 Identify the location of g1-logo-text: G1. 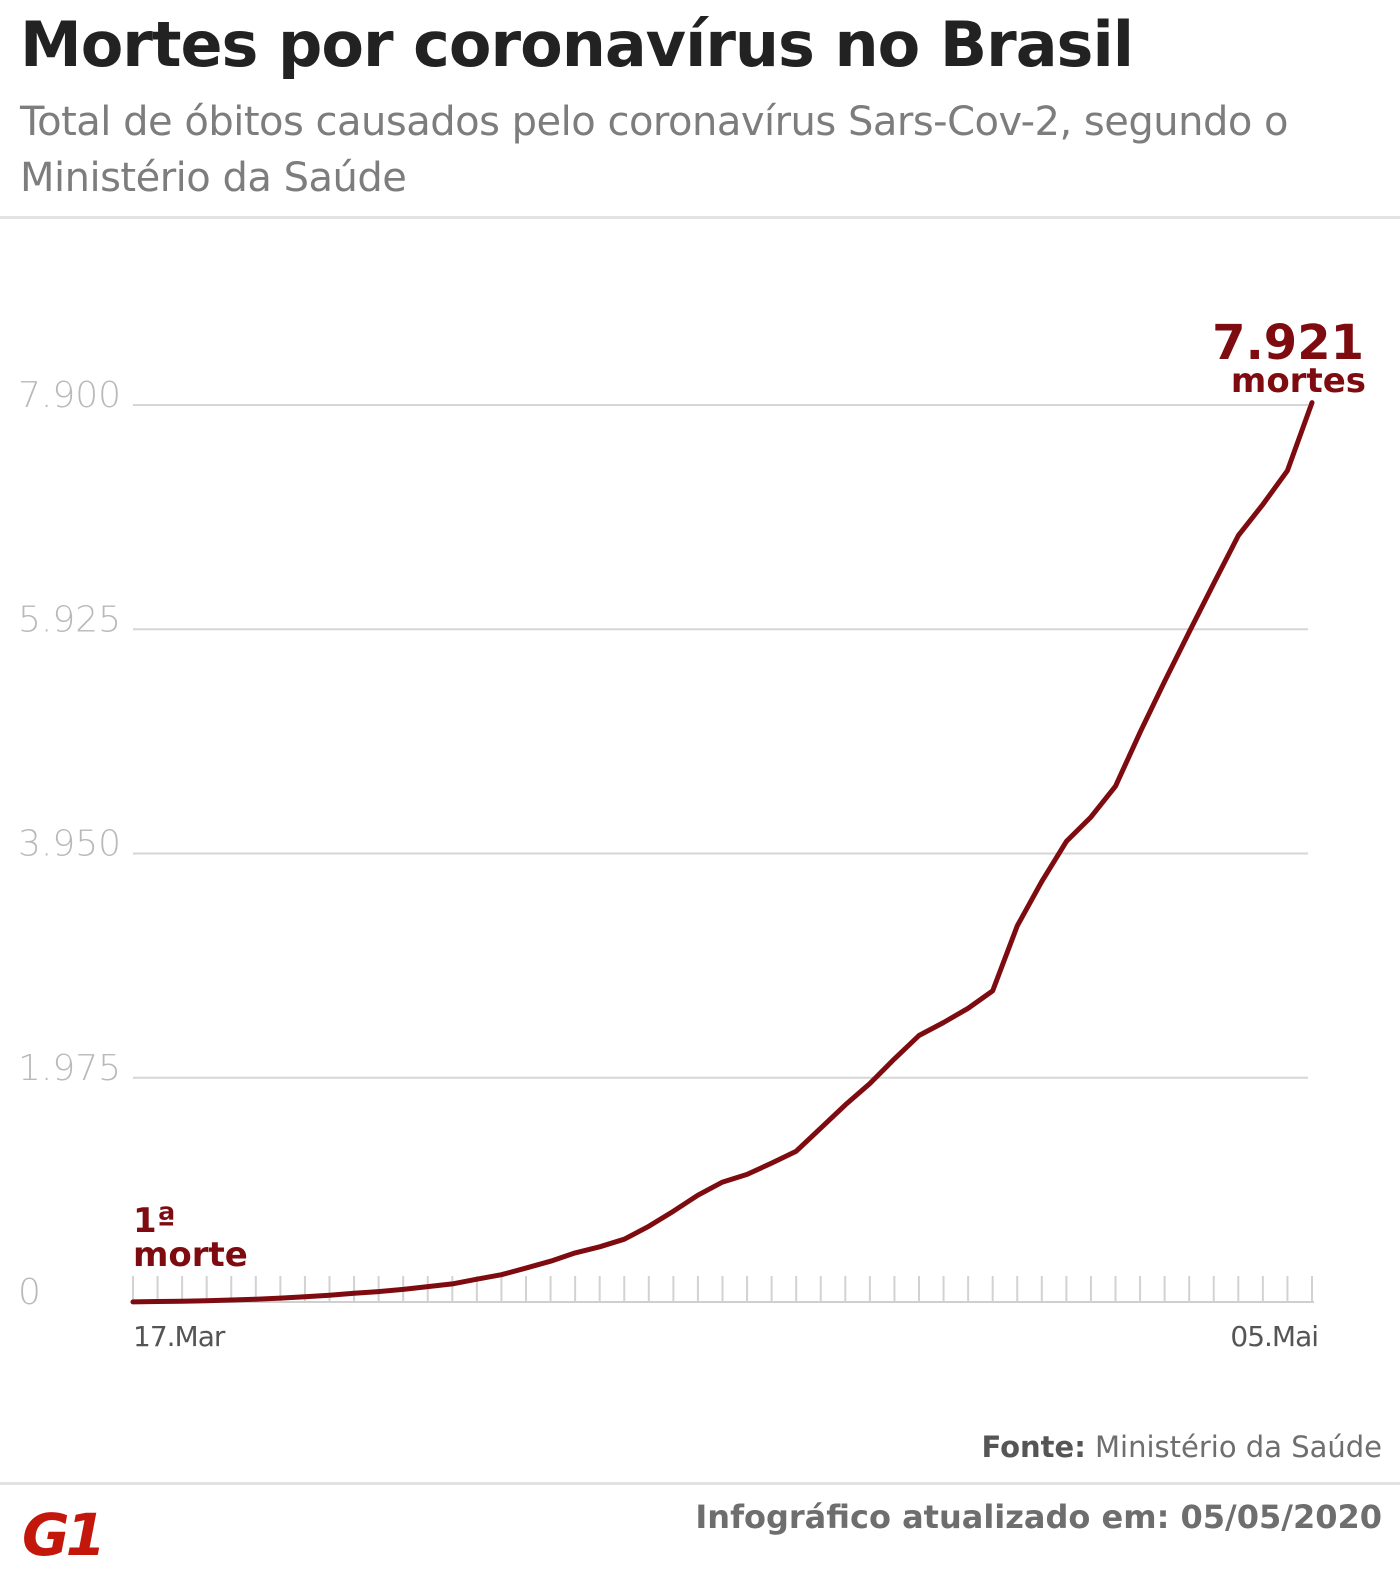
(62, 1533).